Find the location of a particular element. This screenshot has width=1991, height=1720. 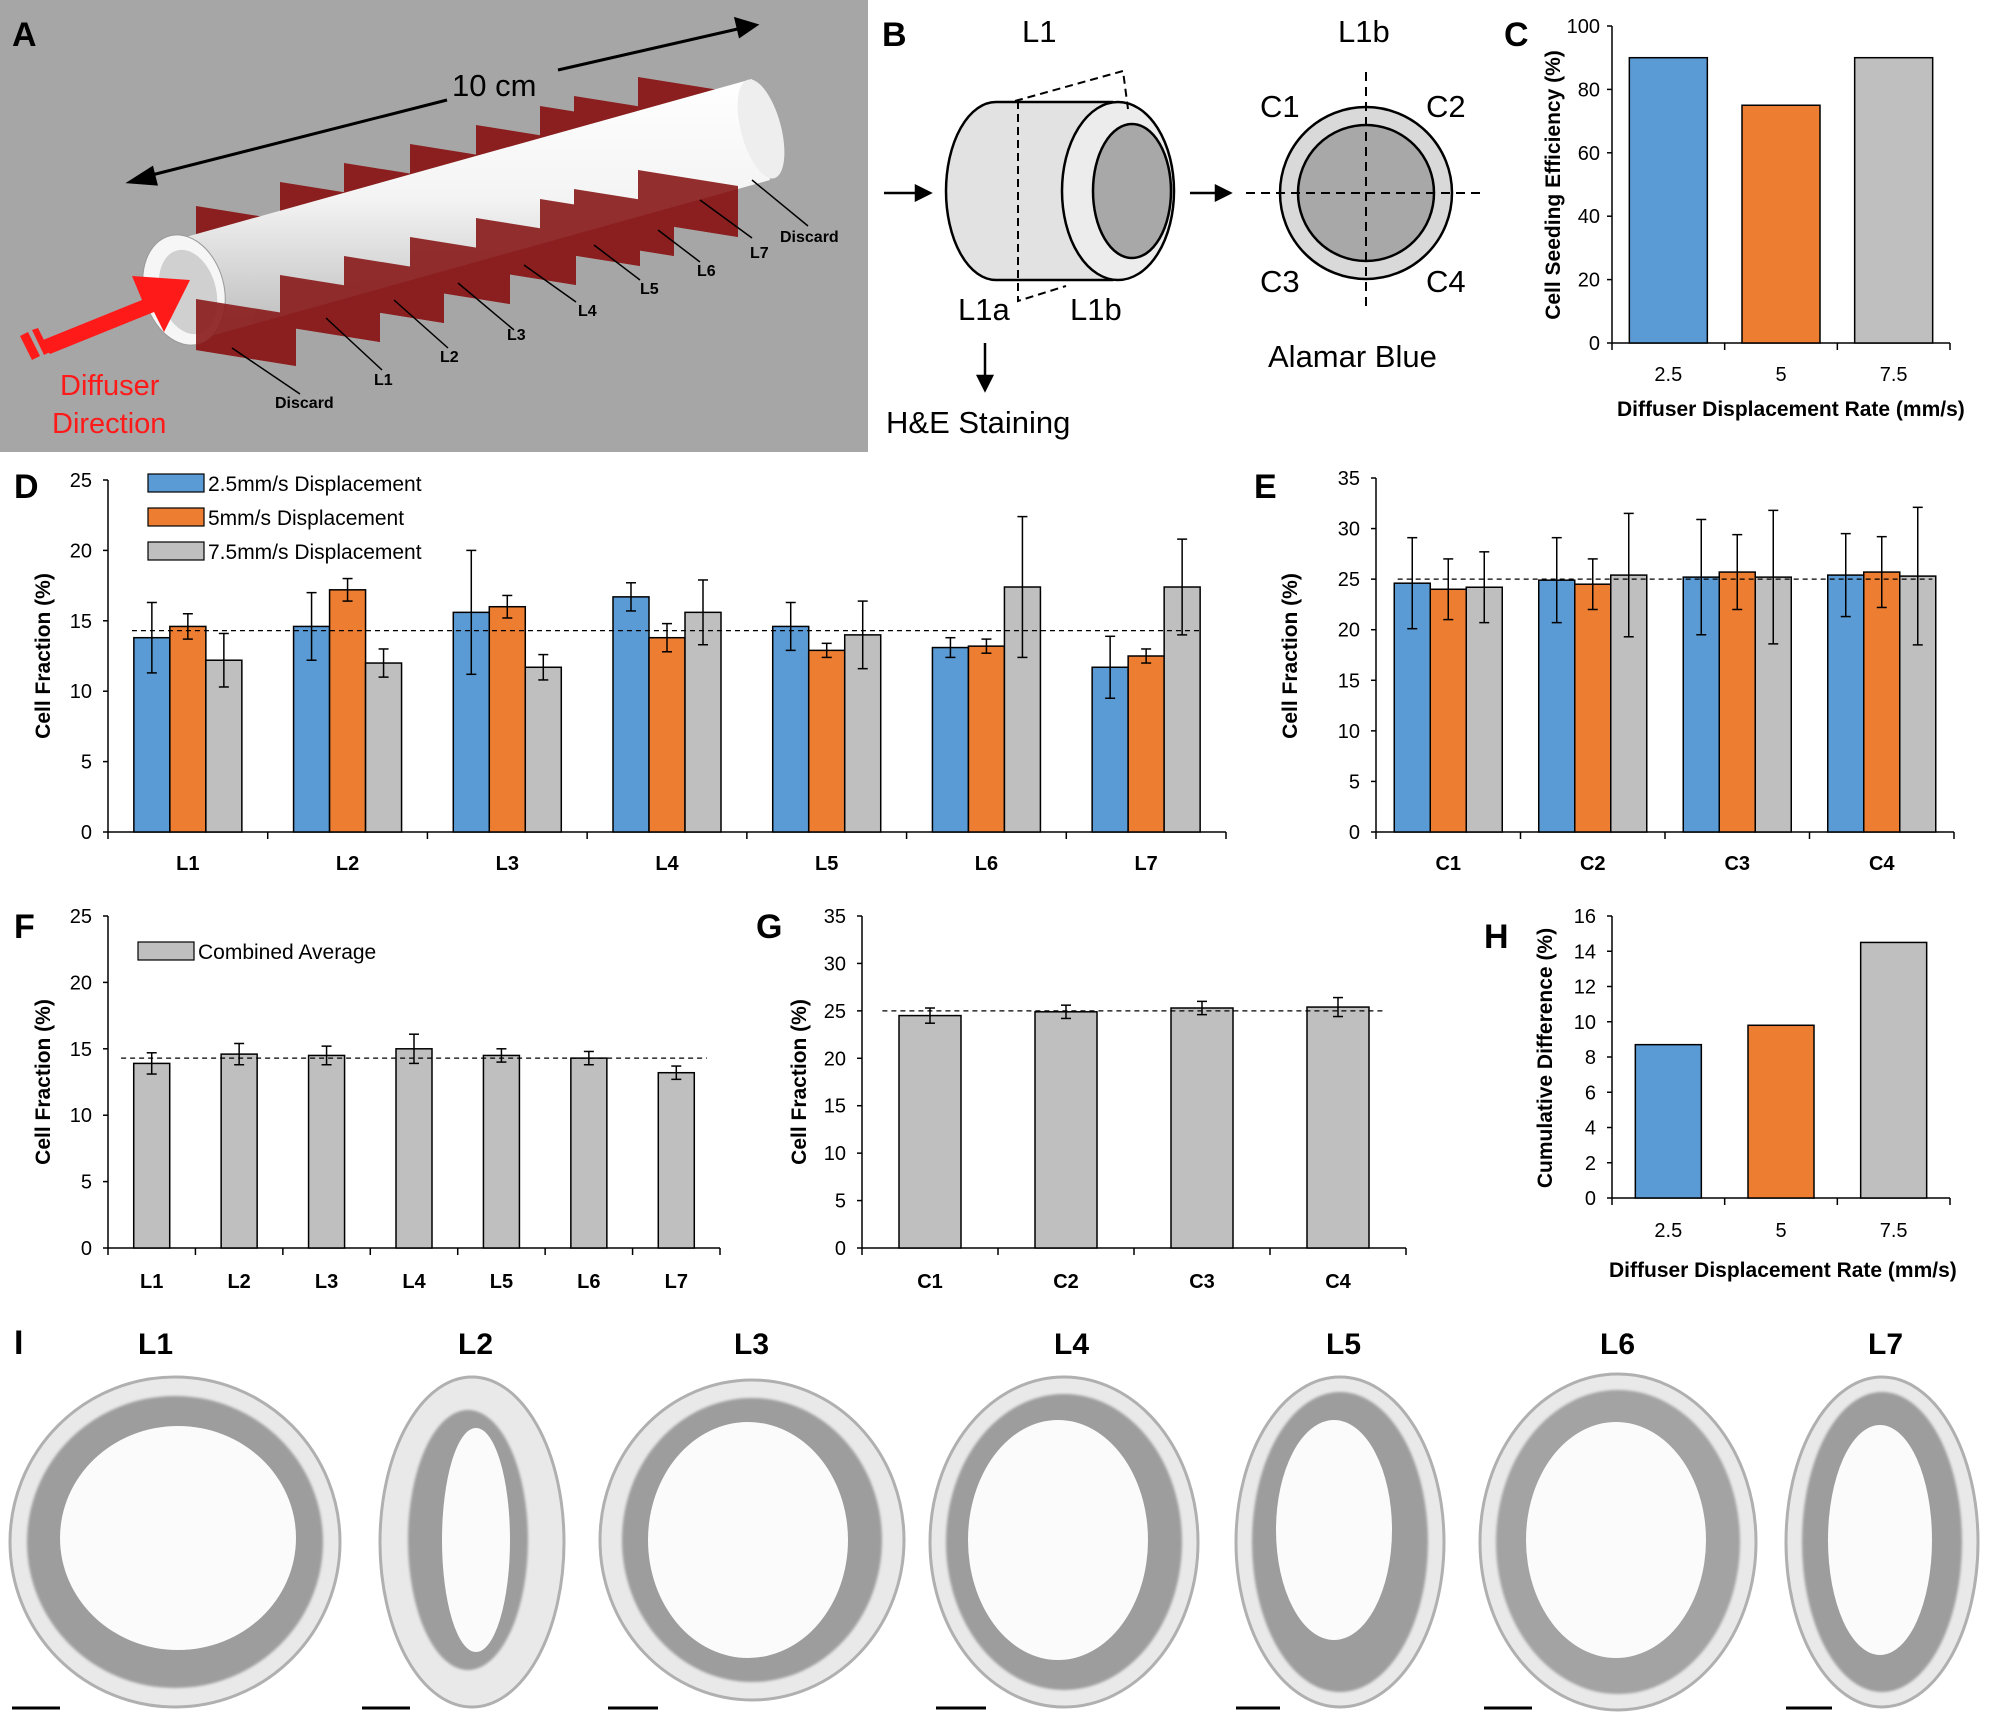

label-alamar-blue: Alamar Blue is located at coordinates (1352, 356).